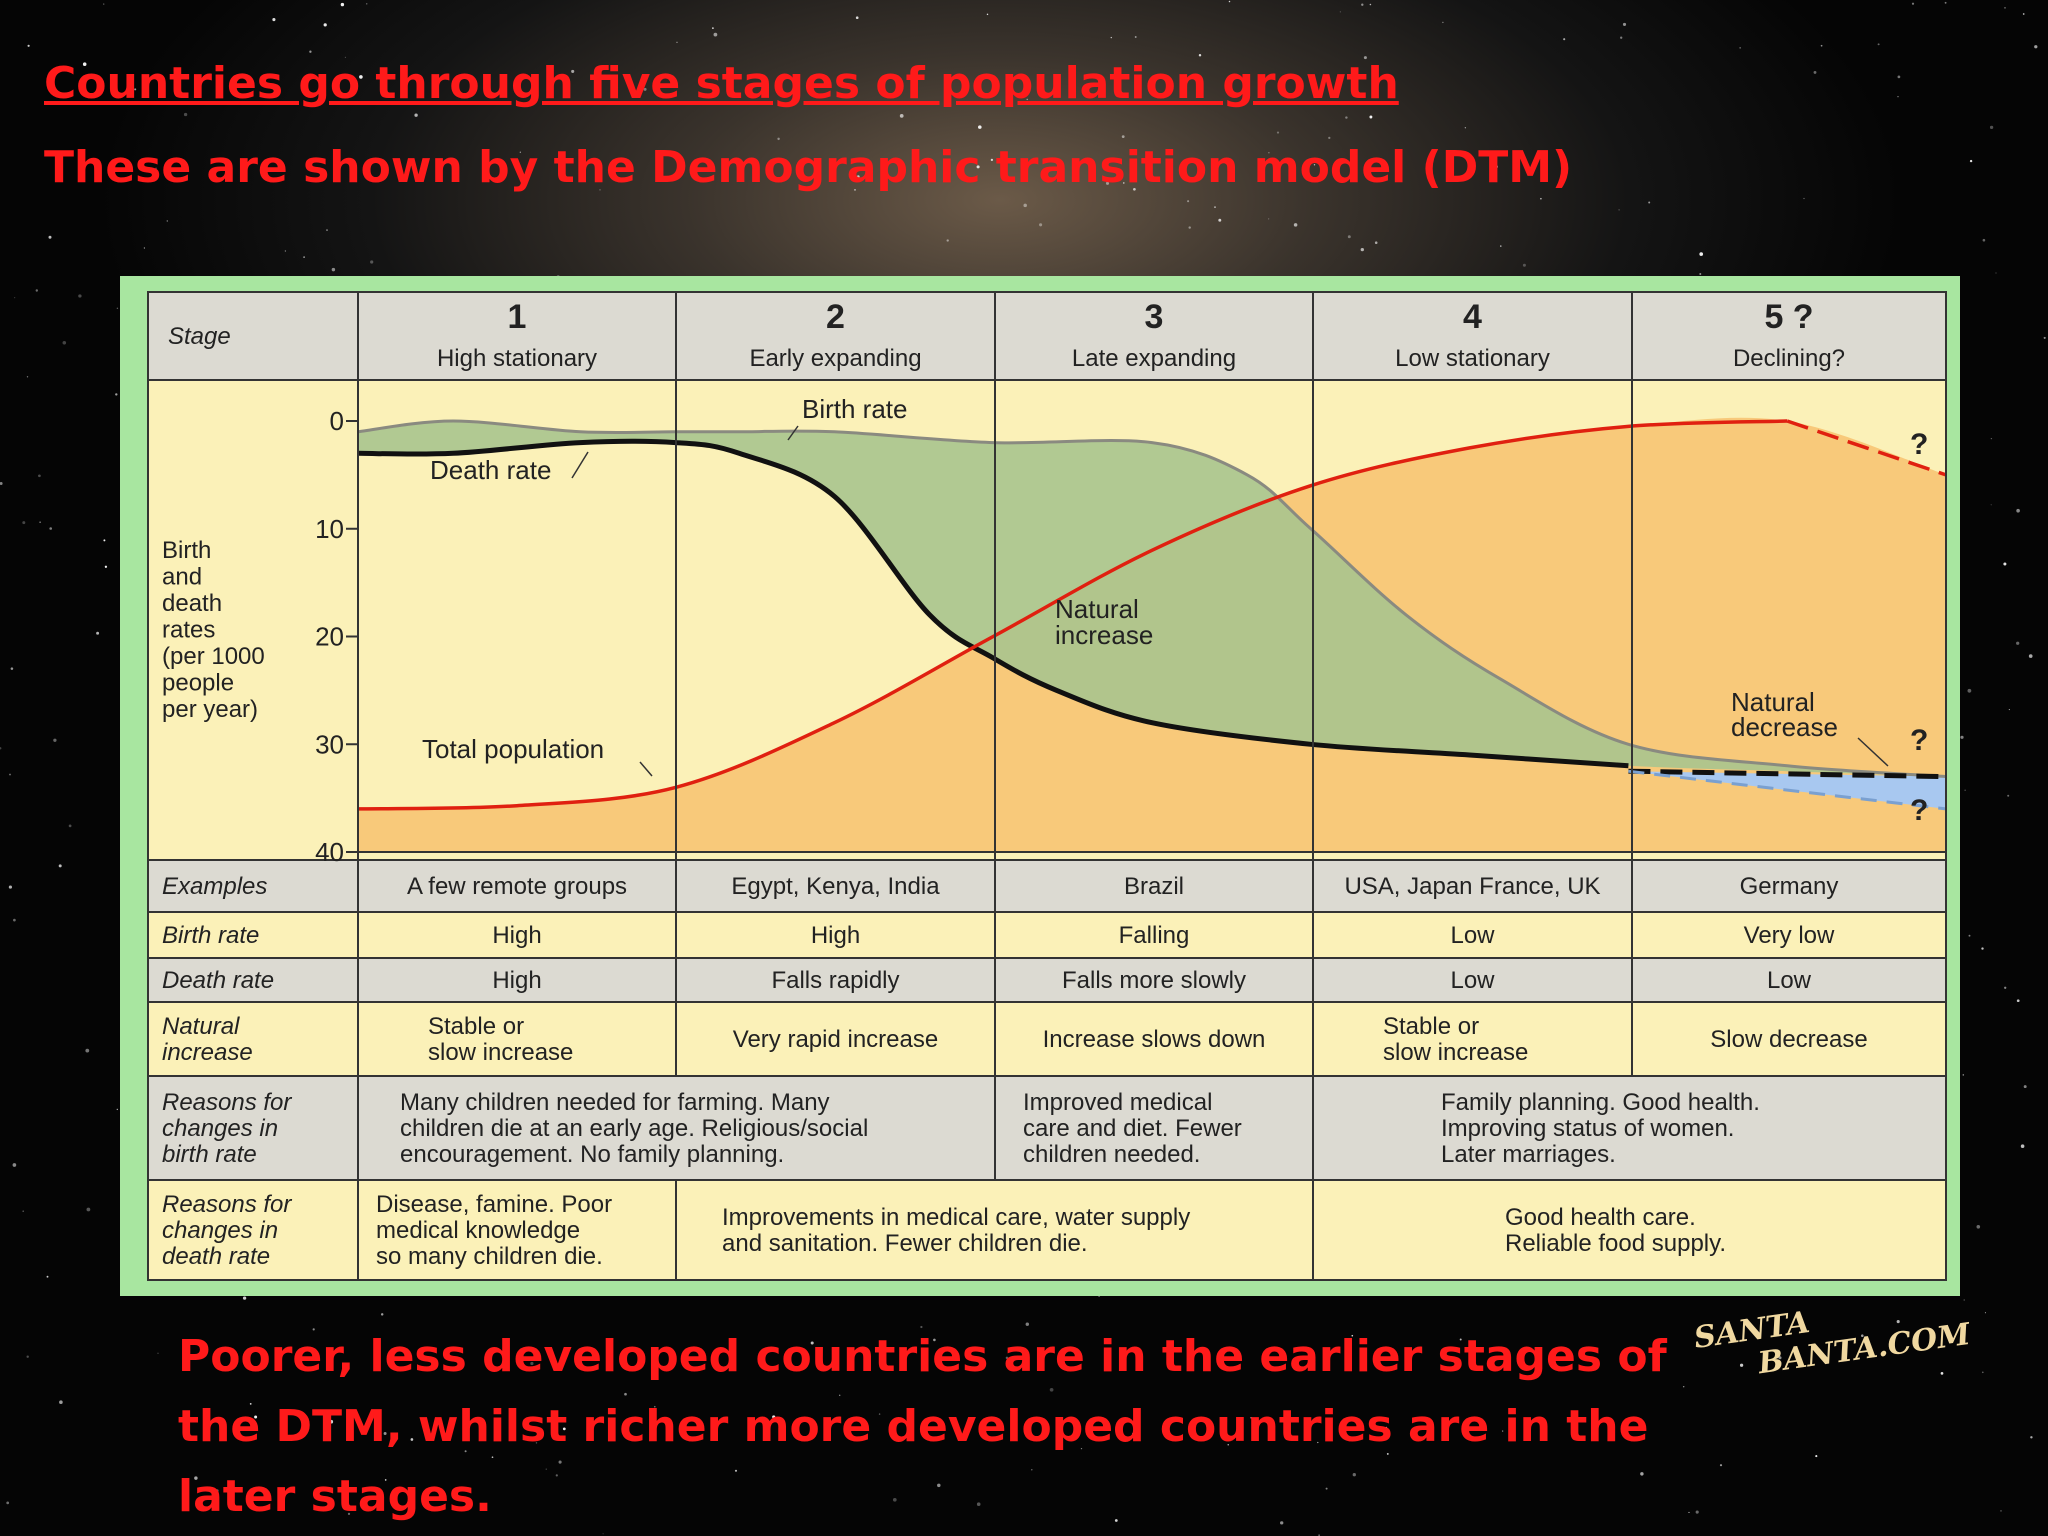 The image size is (2048, 1536). Describe the element at coordinates (227, 1204) in the screenshot. I see `row-label: Reasons for` at that location.